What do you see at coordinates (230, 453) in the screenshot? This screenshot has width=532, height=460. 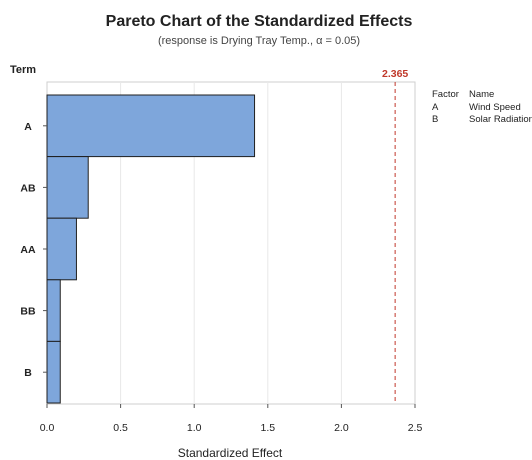 I see `x-axis-title: Standardized Effect` at bounding box center [230, 453].